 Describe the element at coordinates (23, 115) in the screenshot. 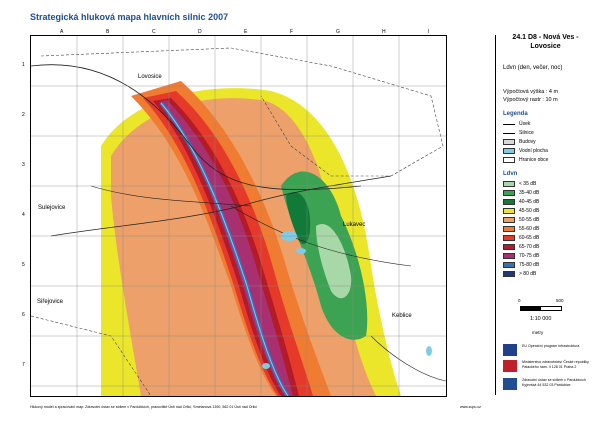

I see `row-label-2: 2` at that location.